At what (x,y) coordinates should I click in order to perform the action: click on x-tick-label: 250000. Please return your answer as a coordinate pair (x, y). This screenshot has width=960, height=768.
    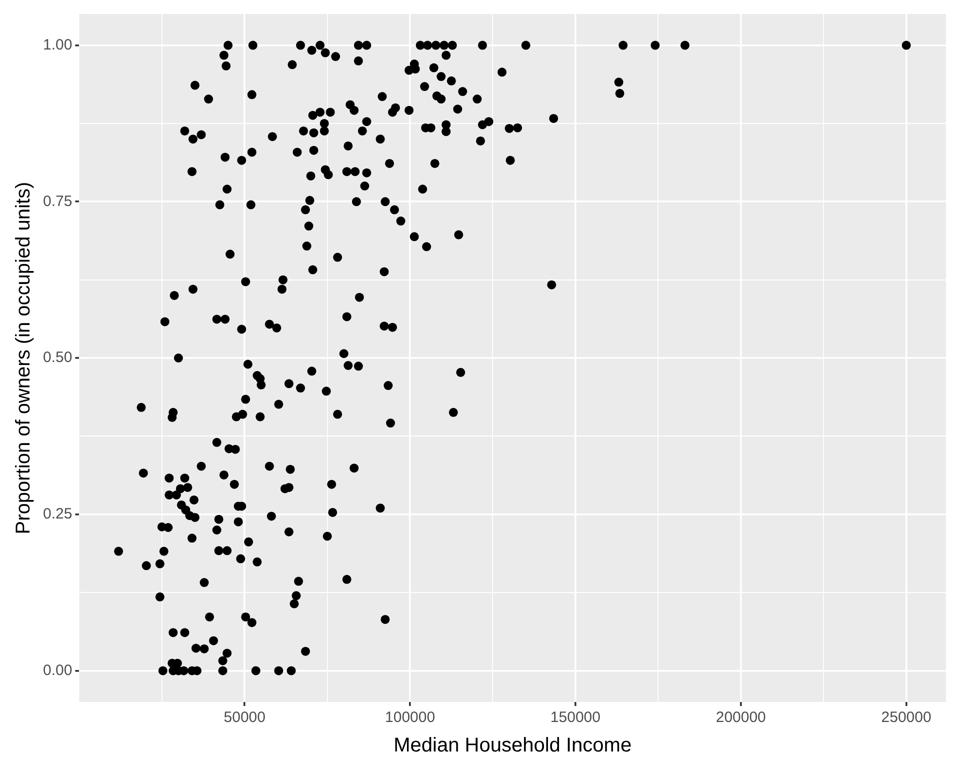
    Looking at the image, I should click on (906, 717).